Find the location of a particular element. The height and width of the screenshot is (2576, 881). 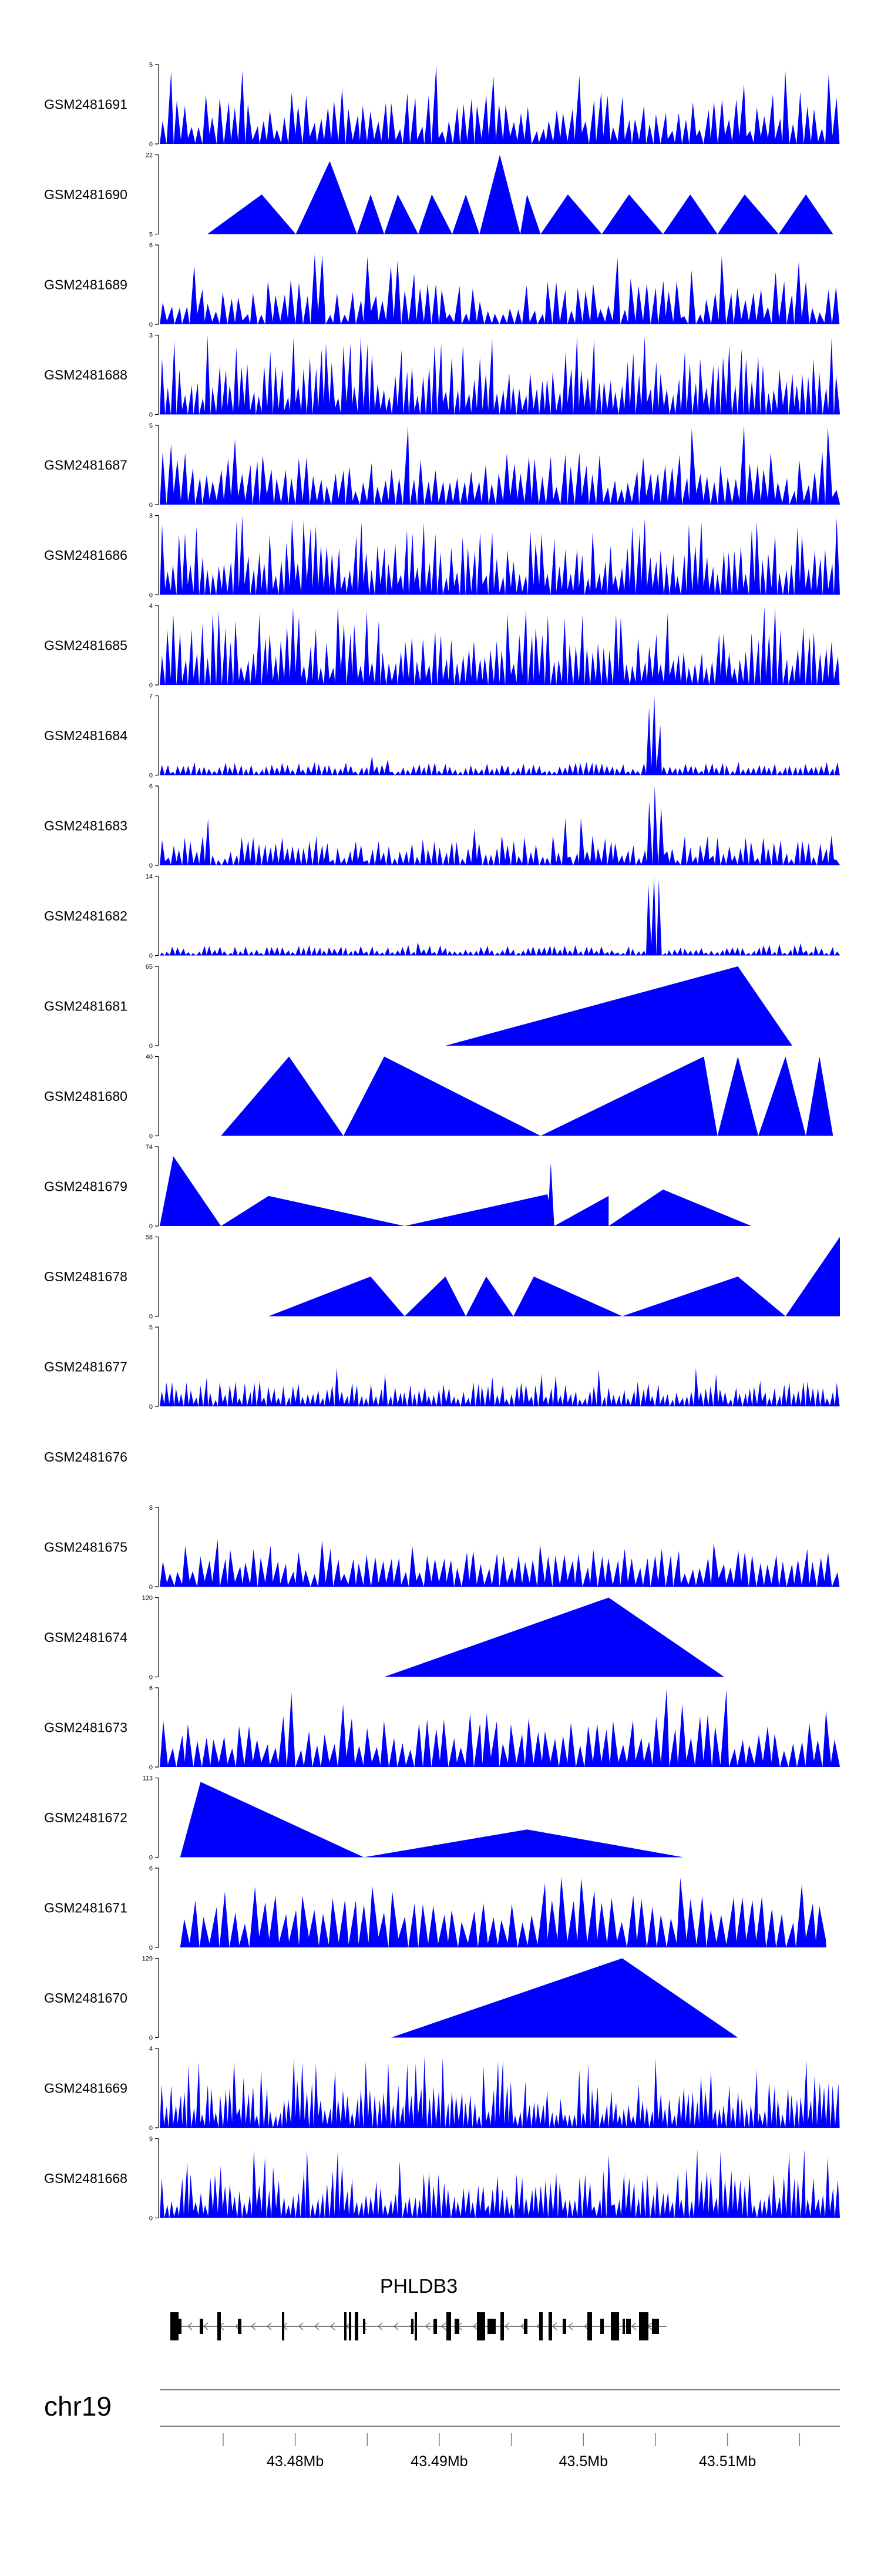

track-GSM2481668: GSM2481668 9 0 is located at coordinates (442, 2179).